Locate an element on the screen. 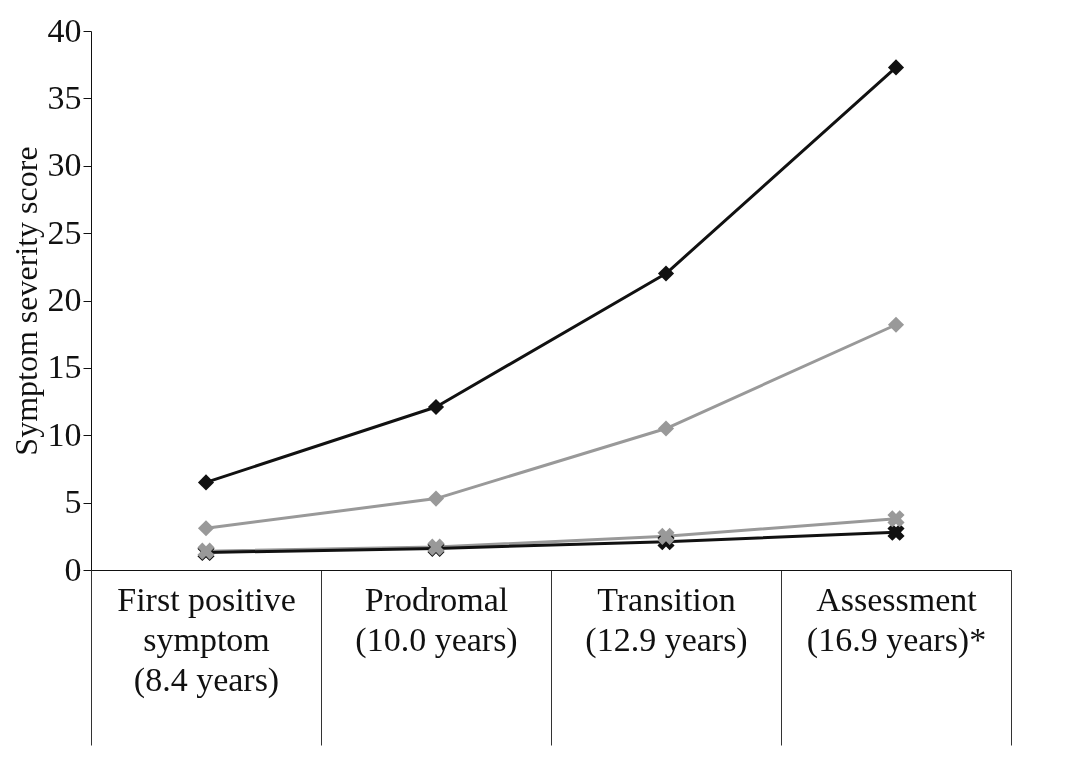 The image size is (1073, 783). x-tick-label: Prodromal (10.0 years) is located at coordinates (436, 619).